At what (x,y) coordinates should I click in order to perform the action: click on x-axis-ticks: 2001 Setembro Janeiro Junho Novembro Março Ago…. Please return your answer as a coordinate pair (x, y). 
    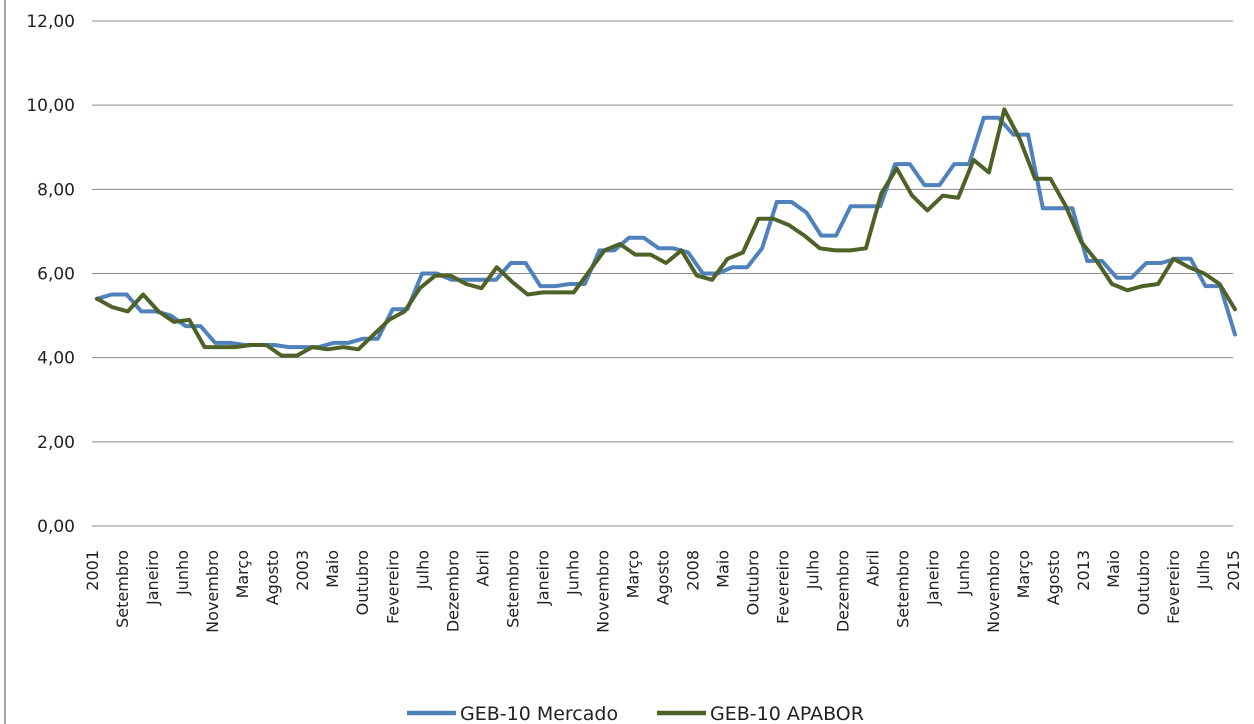
    Looking at the image, I should click on (663, 591).